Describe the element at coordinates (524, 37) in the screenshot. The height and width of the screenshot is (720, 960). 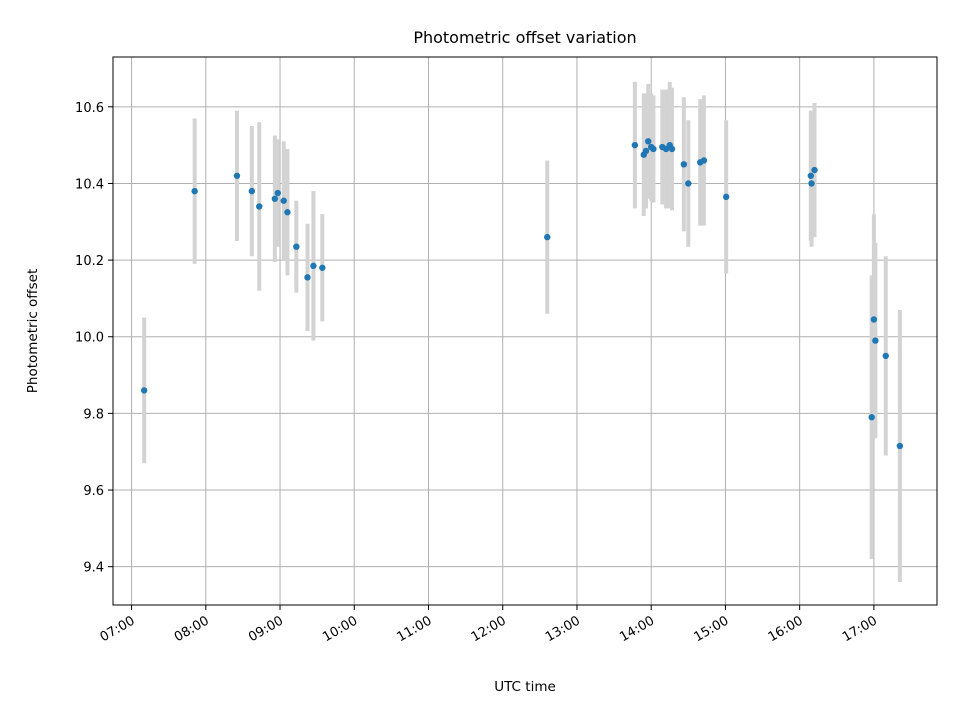
I see `chart-title: Photometric offset variation` at that location.